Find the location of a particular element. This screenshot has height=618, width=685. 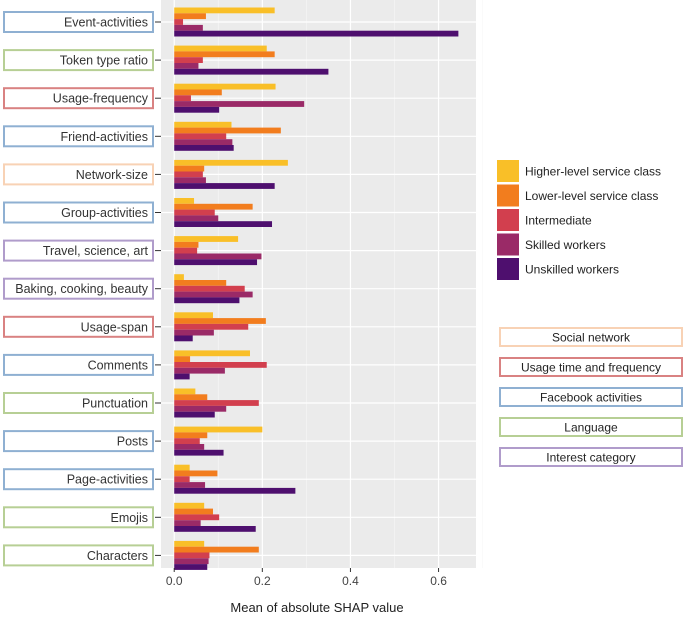

bar-network-size-skilled-workers is located at coordinates (190, 180).